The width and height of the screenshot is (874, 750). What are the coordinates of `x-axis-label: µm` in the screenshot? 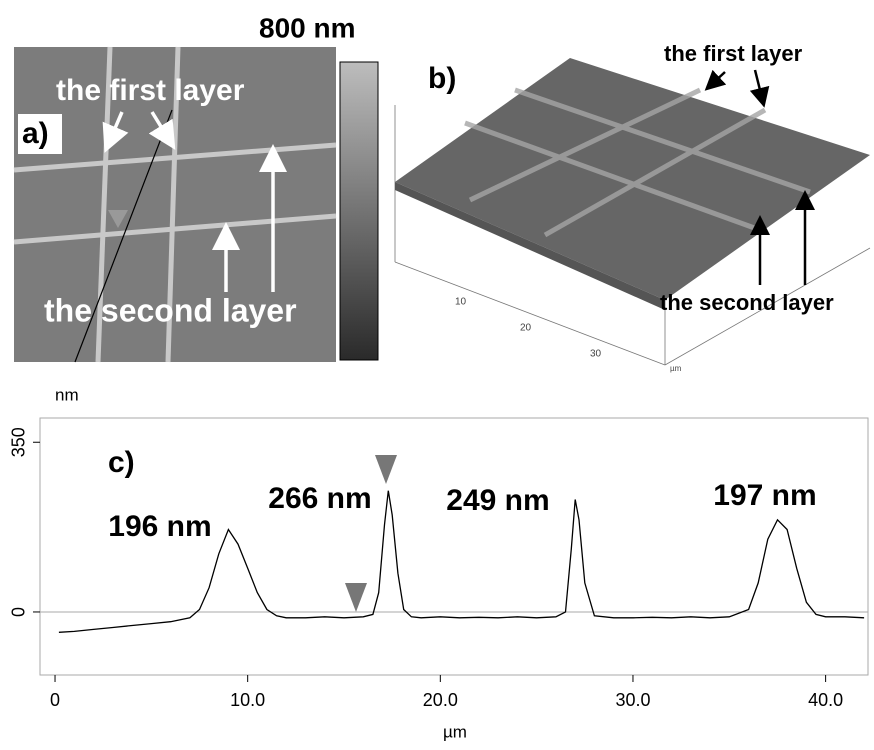 It's located at (455, 731).